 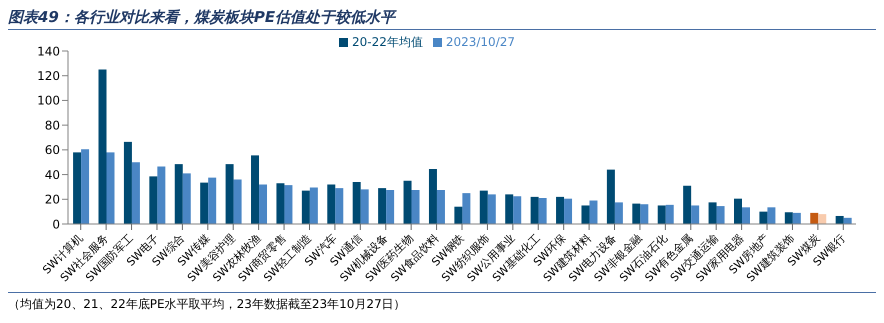 I want to click on legend-label: 2023/10/27, so click(x=481, y=42).